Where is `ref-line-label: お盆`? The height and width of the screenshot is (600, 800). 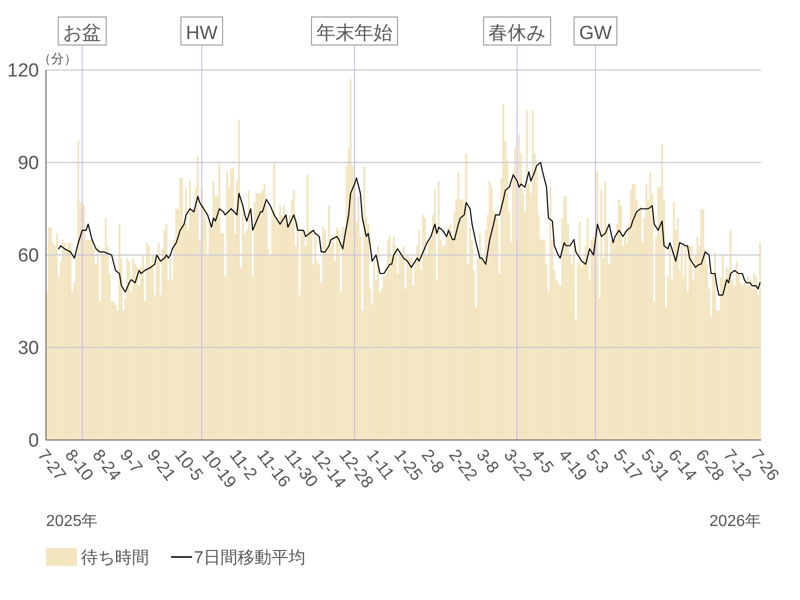
ref-line-label: お盆 is located at coordinates (82, 33).